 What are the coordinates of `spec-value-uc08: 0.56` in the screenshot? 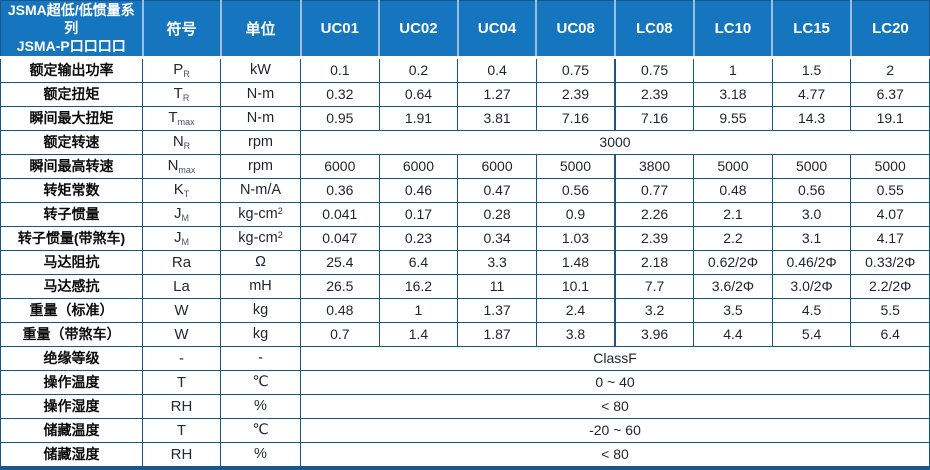 It's located at (575, 190).